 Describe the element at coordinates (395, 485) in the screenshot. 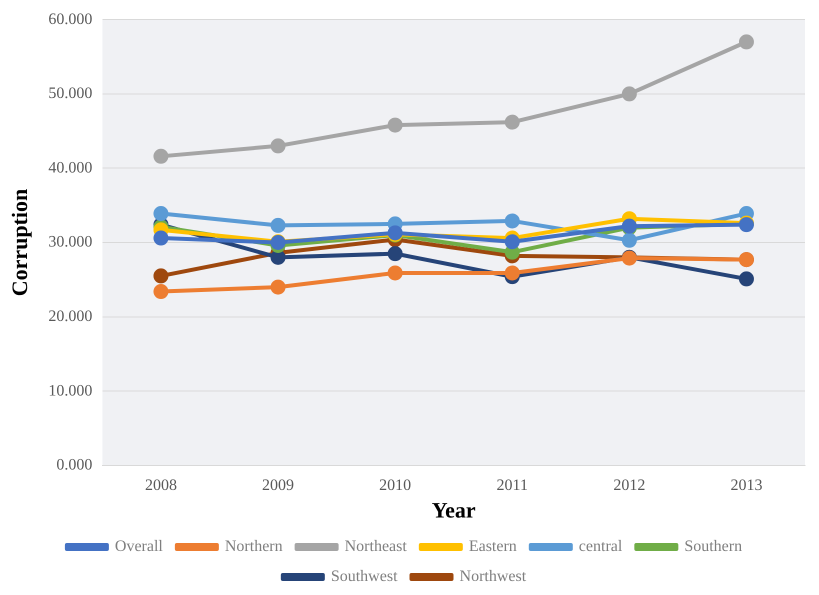

I see `x-tick-label: 2010` at that location.